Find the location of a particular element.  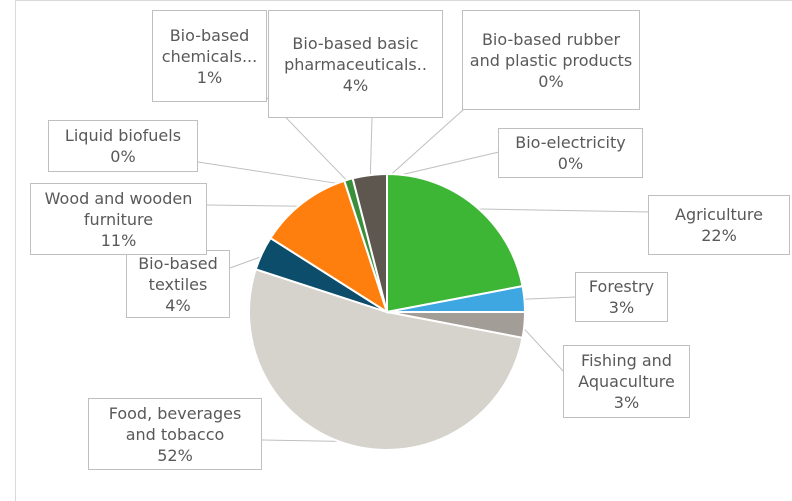

label-name: Agriculture is located at coordinates (719, 214).